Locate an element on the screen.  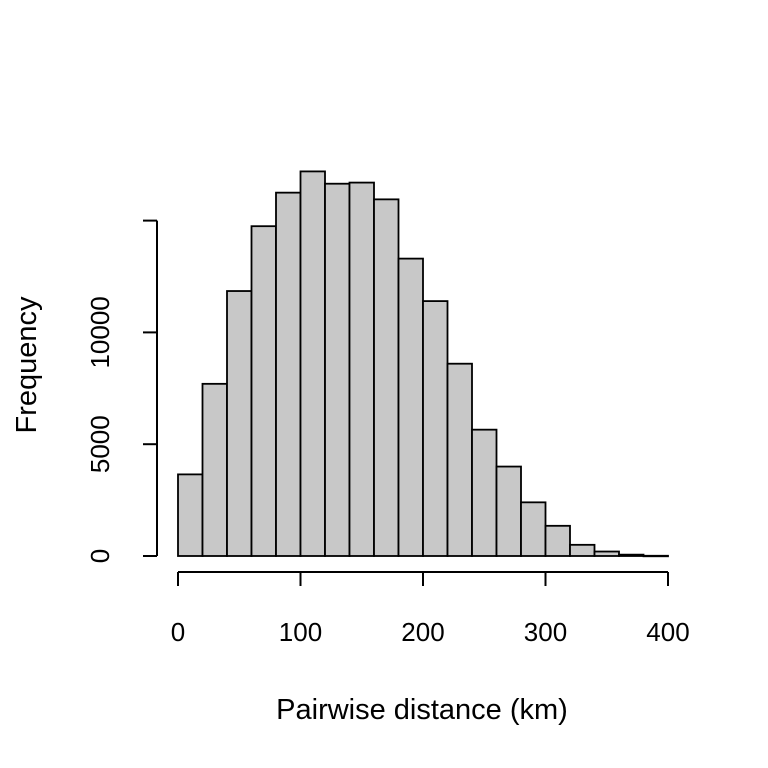
y-tick-label: 0 is located at coordinates (100, 556).